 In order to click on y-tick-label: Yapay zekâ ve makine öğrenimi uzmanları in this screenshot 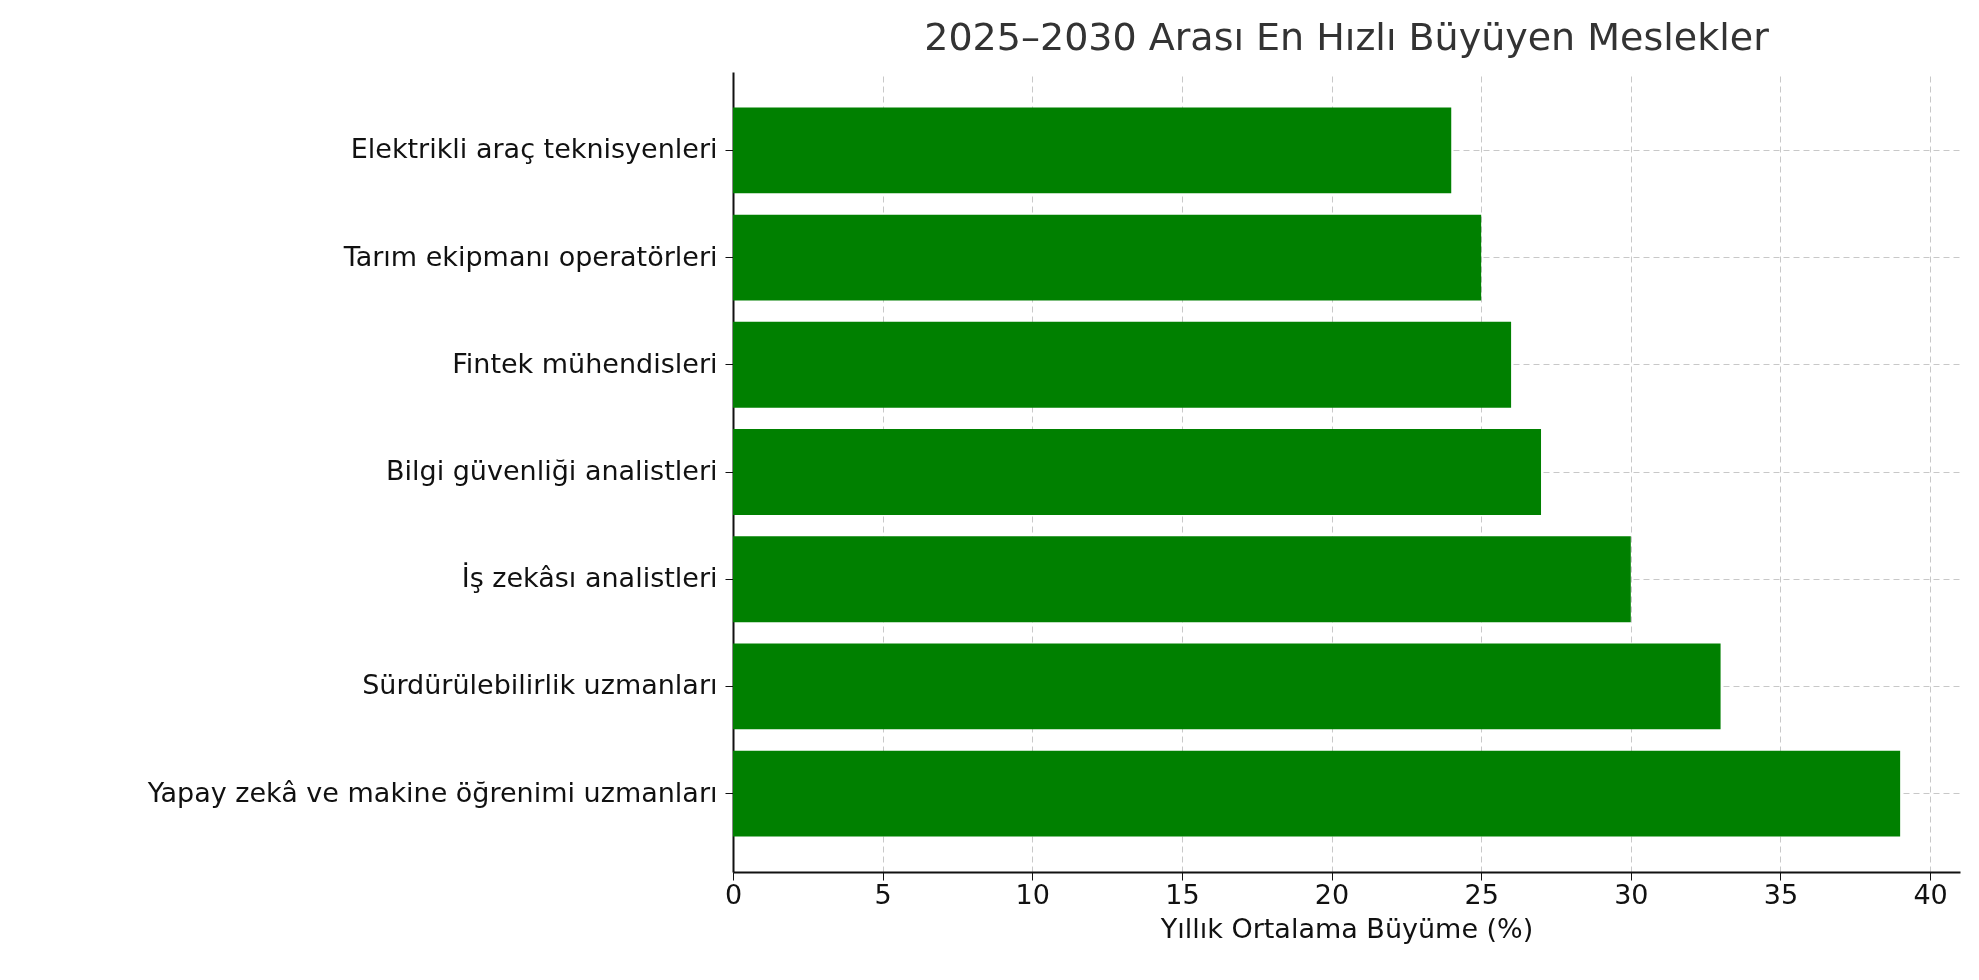, I will do `click(432, 792)`.